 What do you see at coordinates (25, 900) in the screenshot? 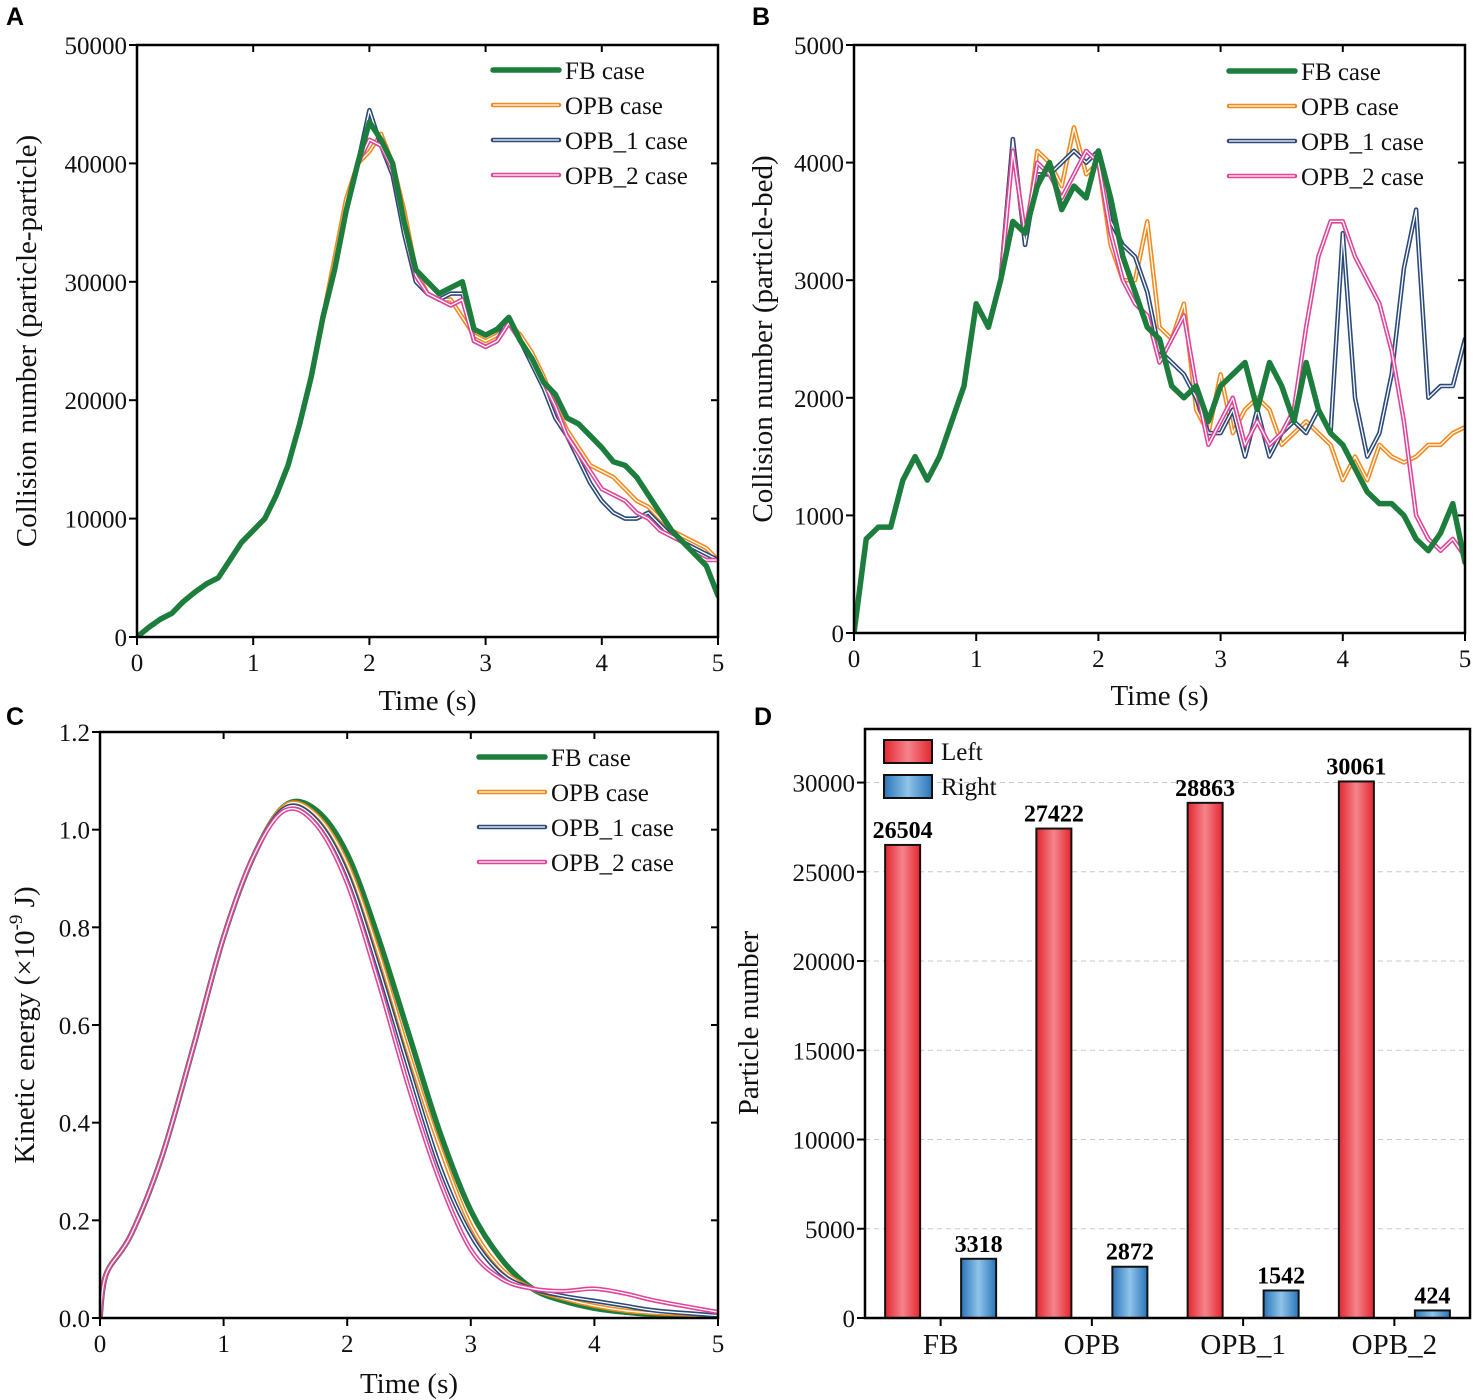
I see `y-axis-label-tail: J)` at bounding box center [25, 900].